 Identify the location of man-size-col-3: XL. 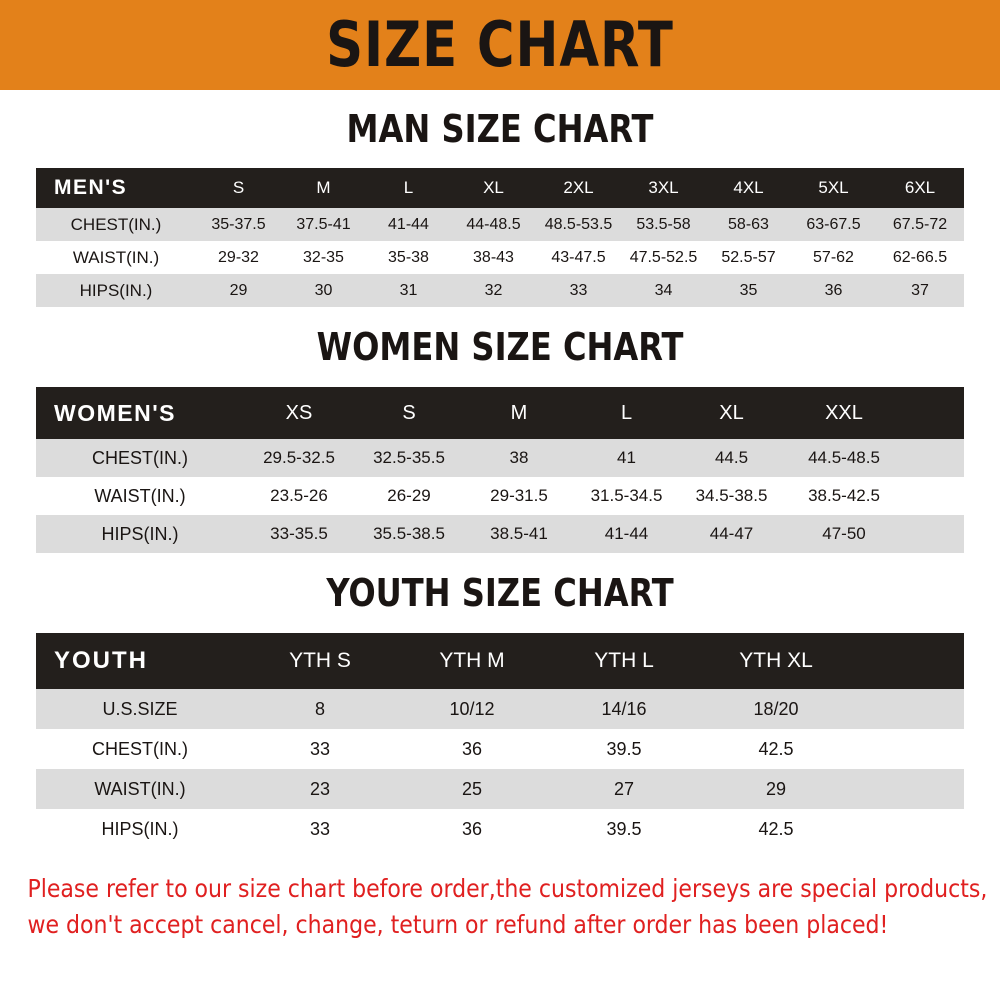
(493, 188).